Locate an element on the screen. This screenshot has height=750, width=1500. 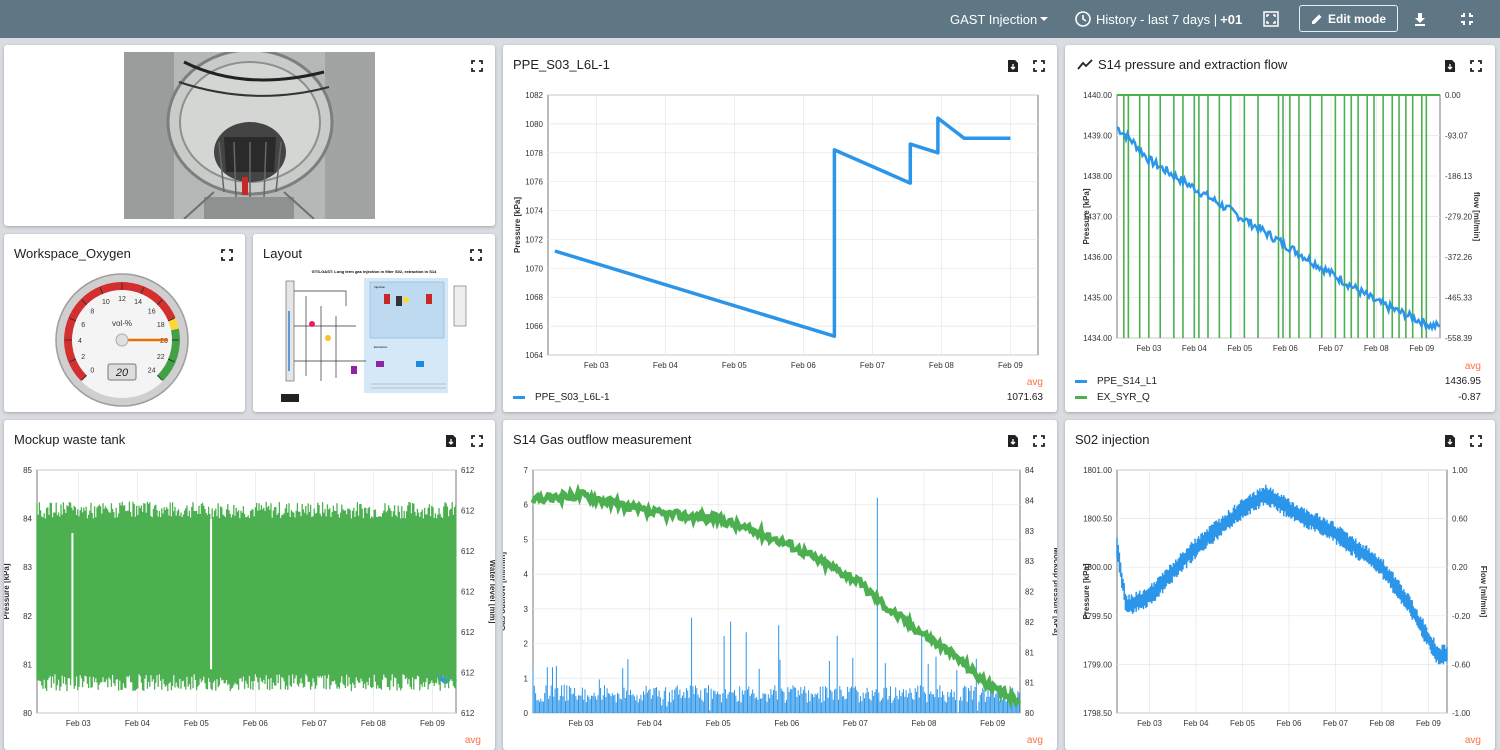
gauge-tick-label: 8 is located at coordinates (92, 311).